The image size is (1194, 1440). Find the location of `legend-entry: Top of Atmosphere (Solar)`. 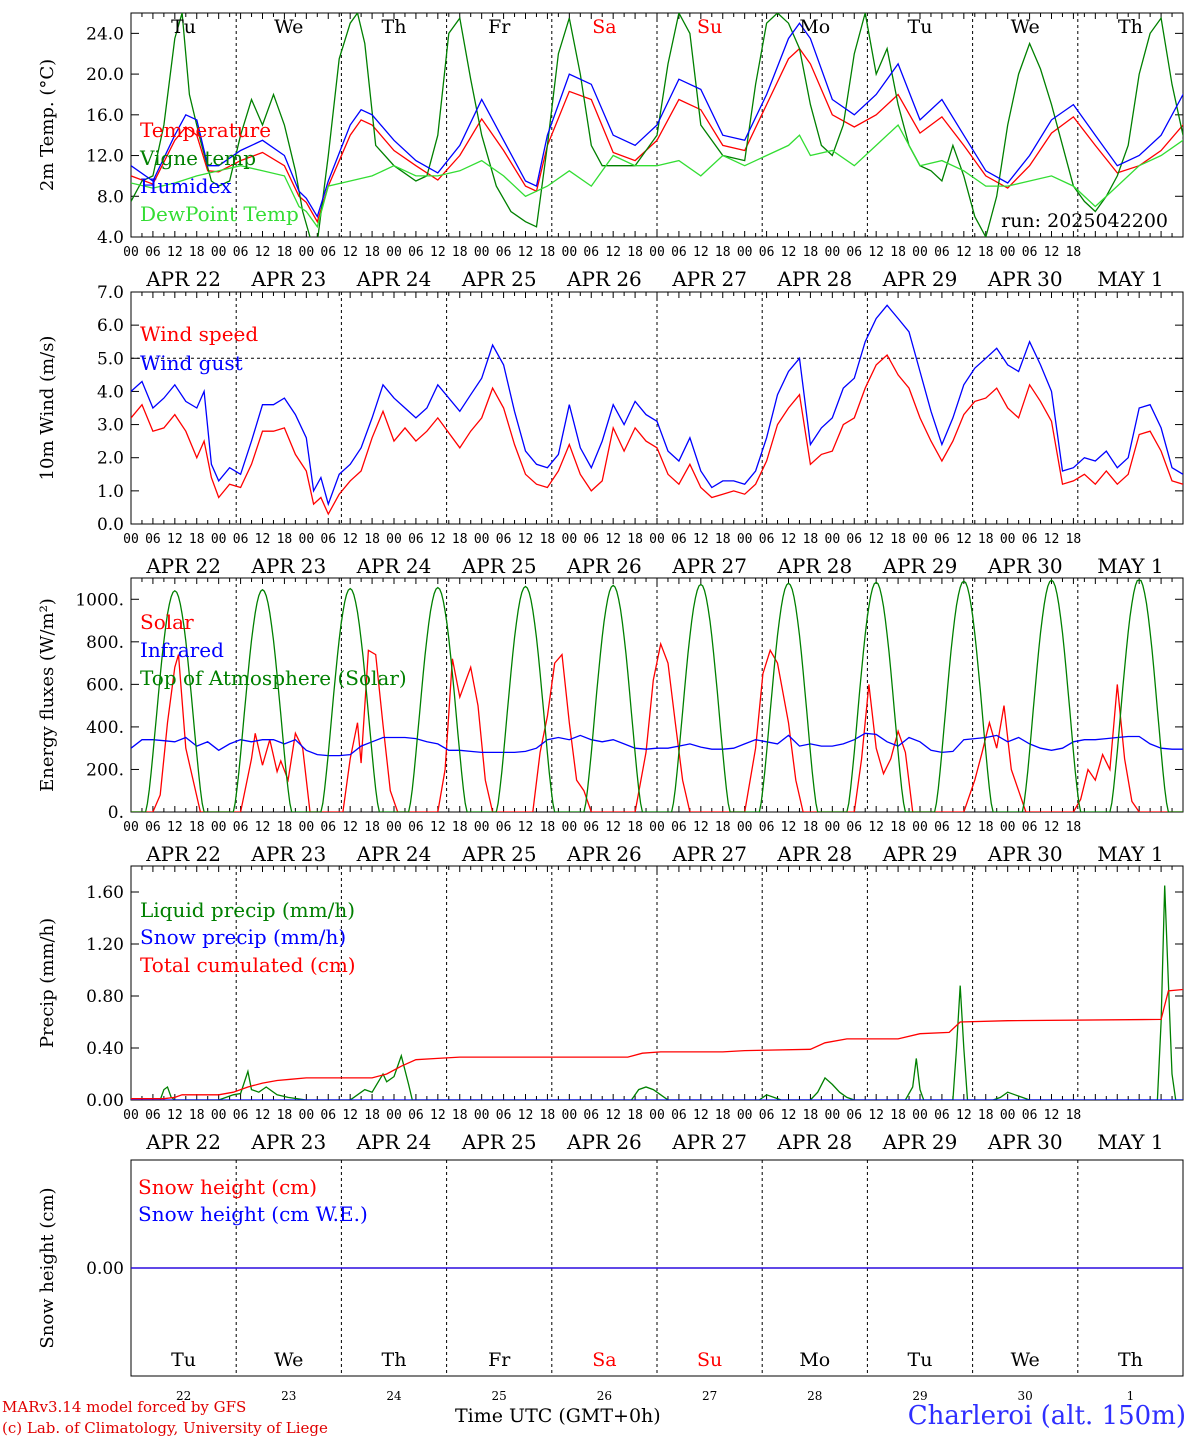

legend-entry: Top of Atmosphere (Solar) is located at coordinates (273, 678).